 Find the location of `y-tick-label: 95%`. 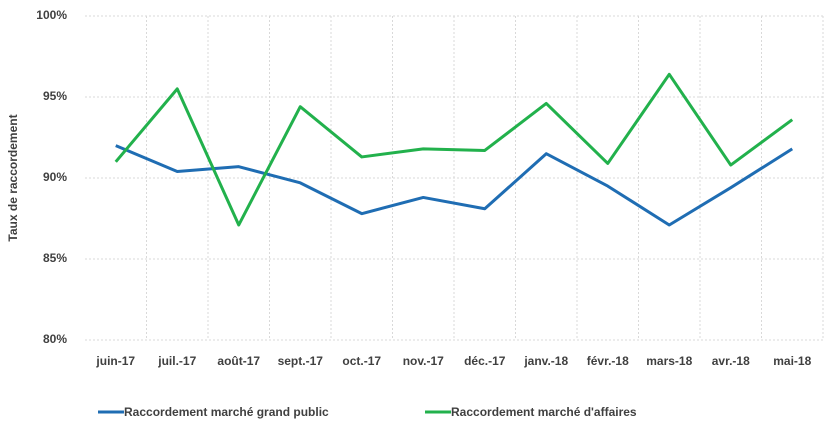

y-tick-label: 95% is located at coordinates (55, 96).